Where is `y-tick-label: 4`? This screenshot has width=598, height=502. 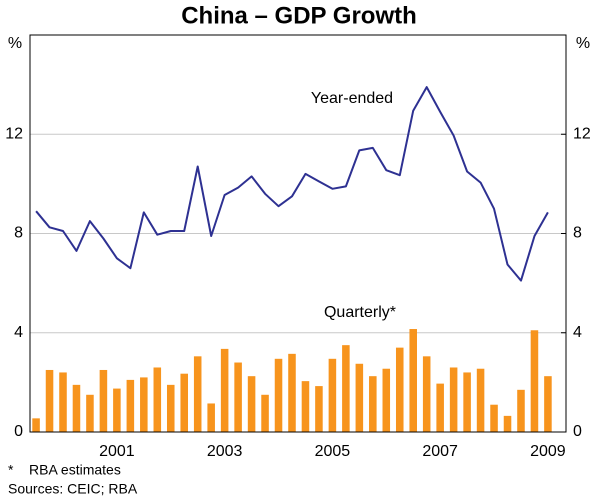 y-tick-label: 4 is located at coordinates (18, 332).